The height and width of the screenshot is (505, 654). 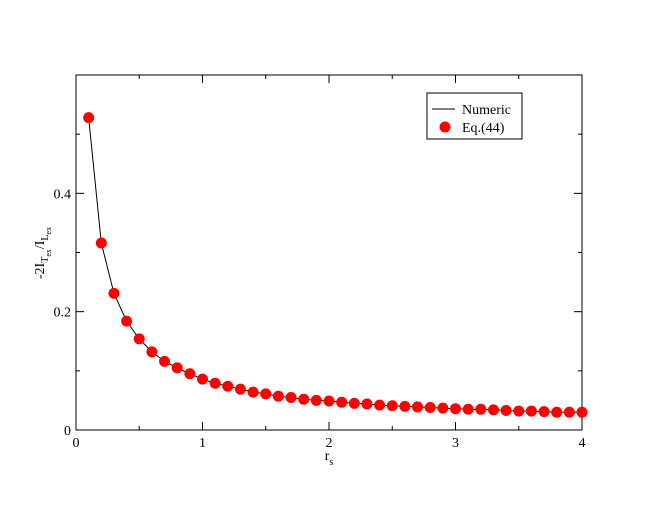 What do you see at coordinates (63, 194) in the screenshot?
I see `y-tick-label: 0.4` at bounding box center [63, 194].